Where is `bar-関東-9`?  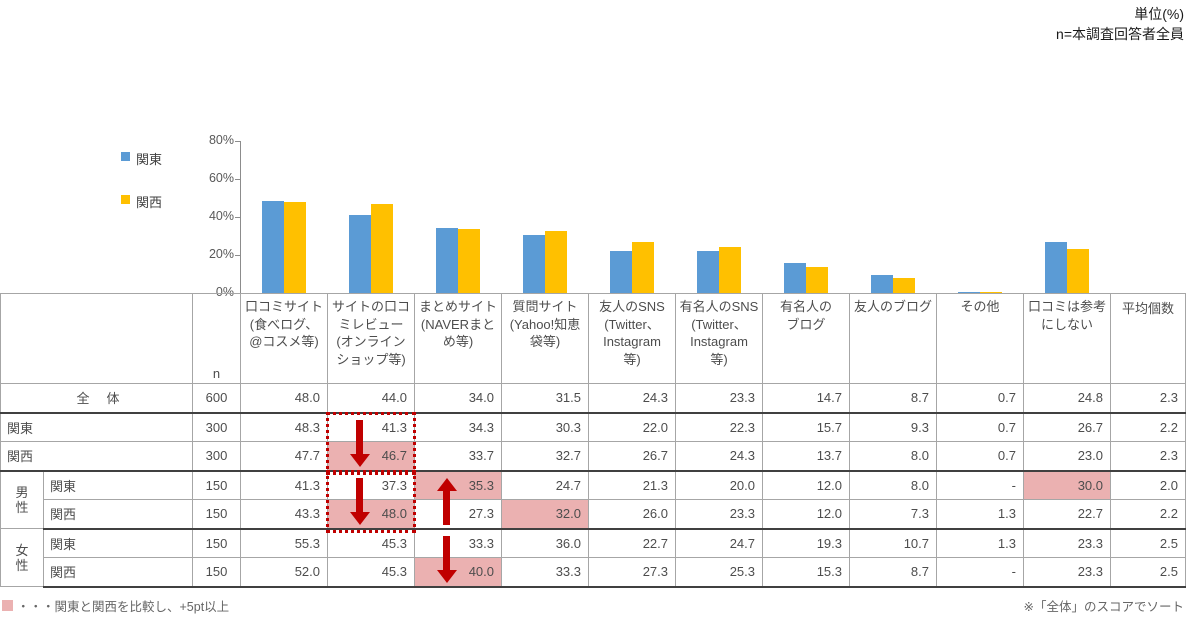
bar-関東-9 is located at coordinates (969, 292).